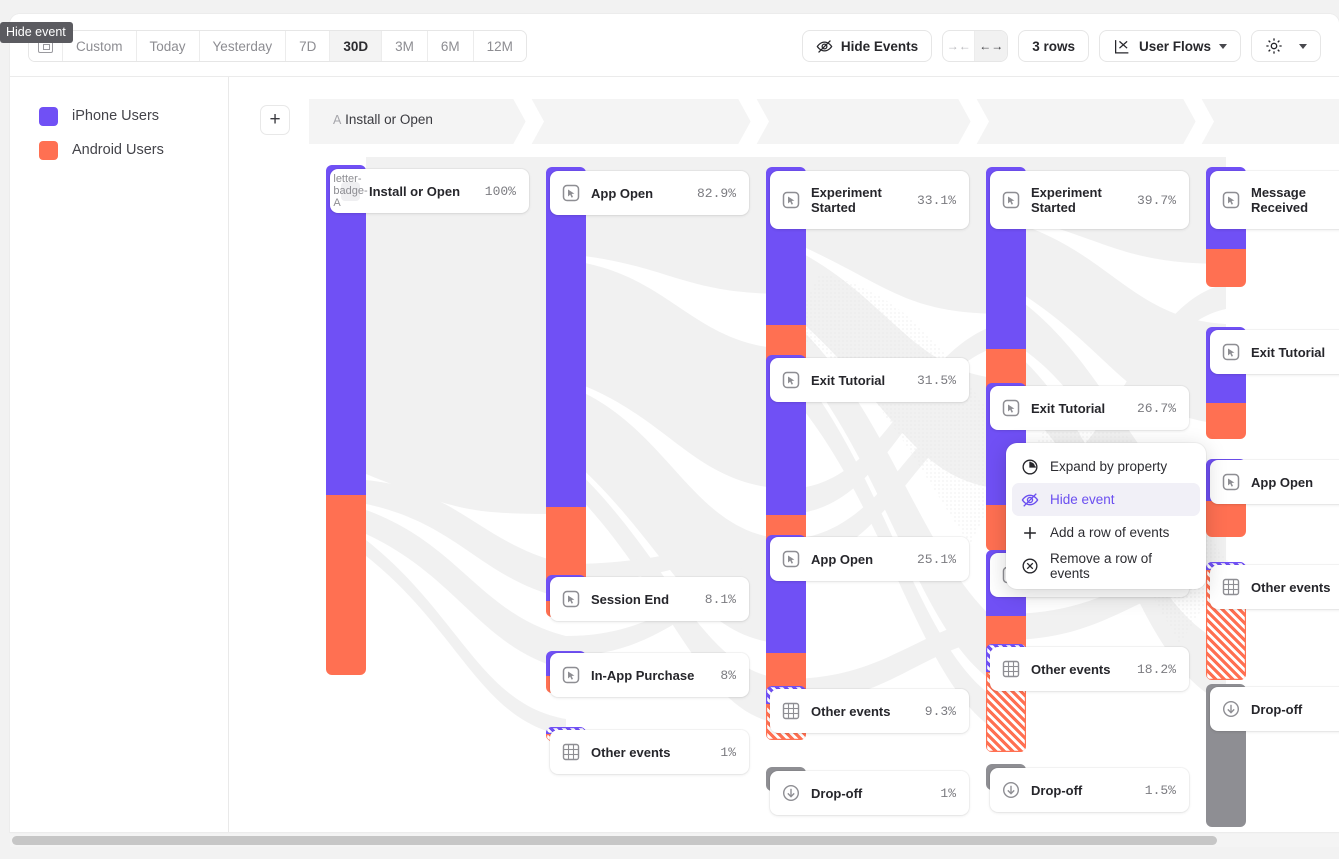 This screenshot has width=1339, height=859. I want to click on node-dropoff-c3: Drop-off 1.5%, so click(1089, 790).